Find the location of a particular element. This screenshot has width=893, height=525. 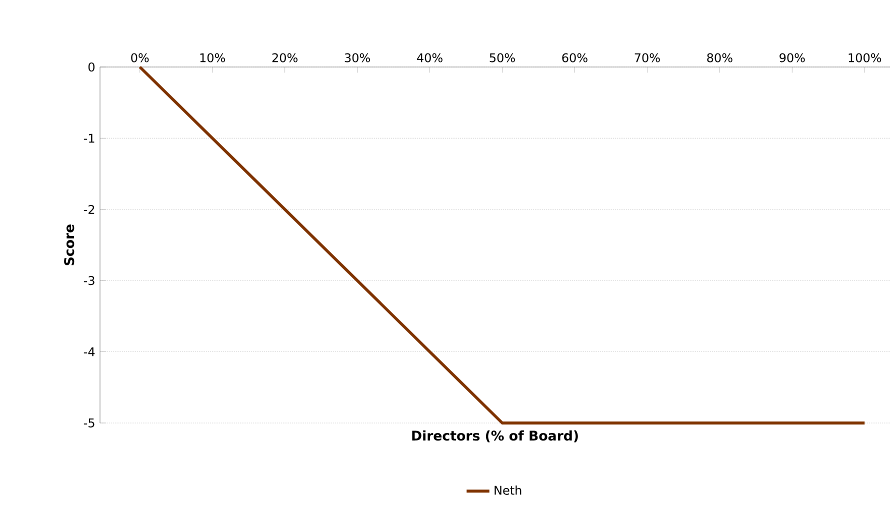

y-axis-title: Score is located at coordinates (69, 245).